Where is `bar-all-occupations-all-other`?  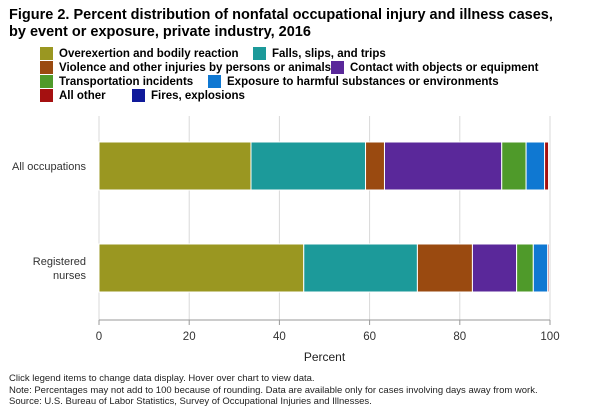 bar-all-occupations-all-other is located at coordinates (547, 166).